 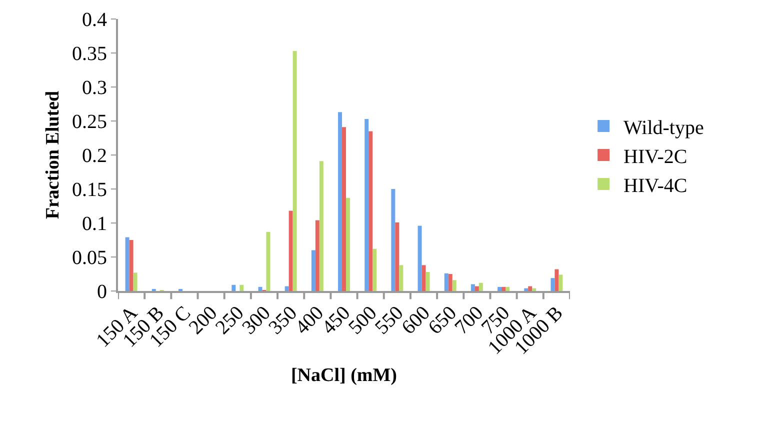 I want to click on legend-label: HIV-4C, so click(x=656, y=185).